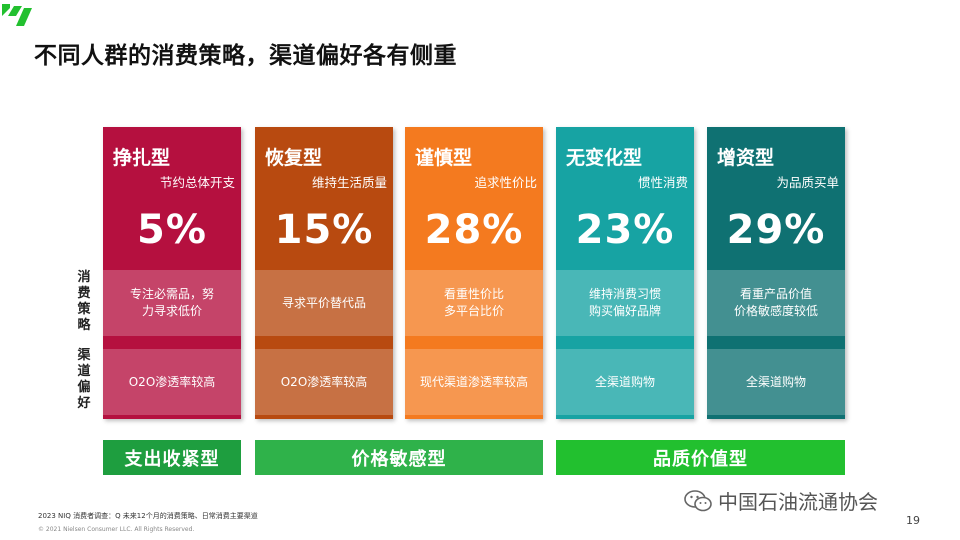 The image size is (960, 540). Describe the element at coordinates (84, 379) in the screenshot. I see `channel-side-label: 渠道偏好` at that location.